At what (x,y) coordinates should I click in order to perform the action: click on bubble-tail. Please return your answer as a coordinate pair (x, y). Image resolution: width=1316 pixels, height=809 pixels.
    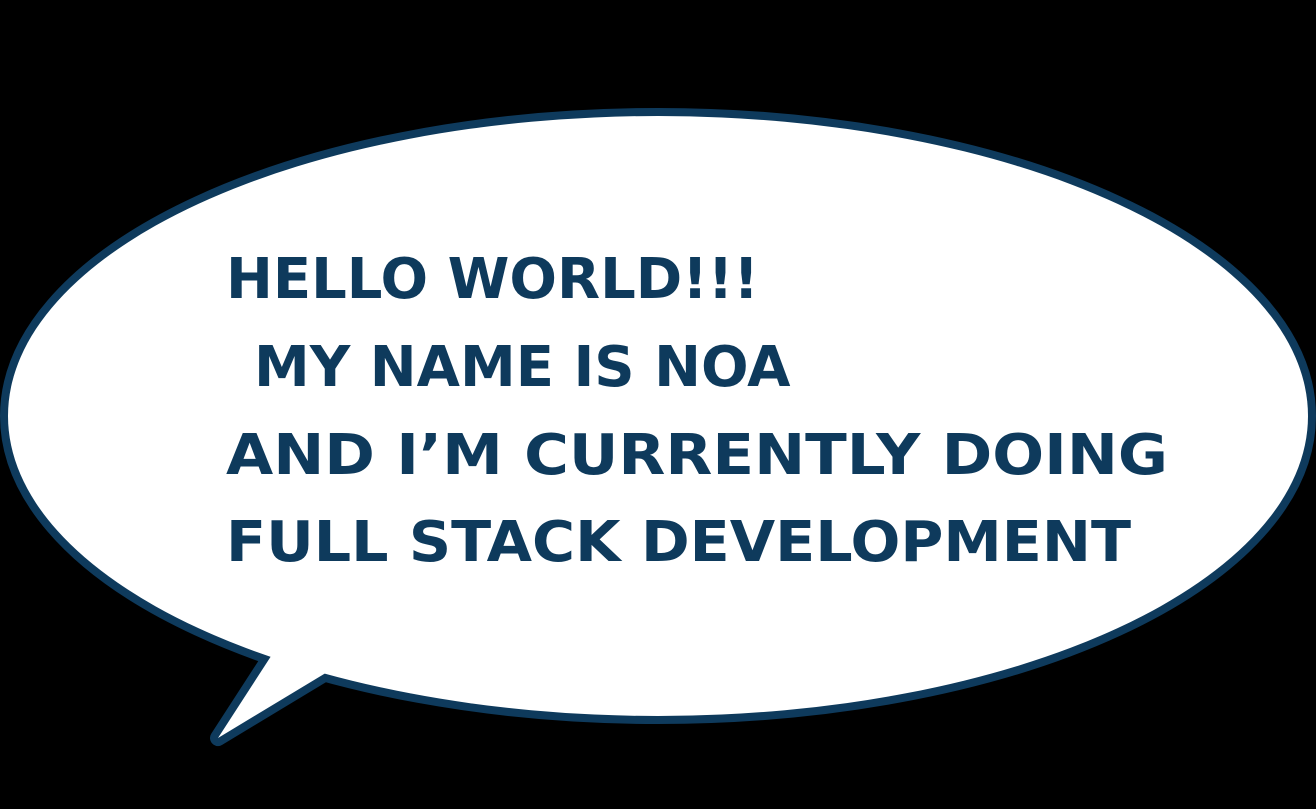
    Looking at the image, I should click on (276, 694).